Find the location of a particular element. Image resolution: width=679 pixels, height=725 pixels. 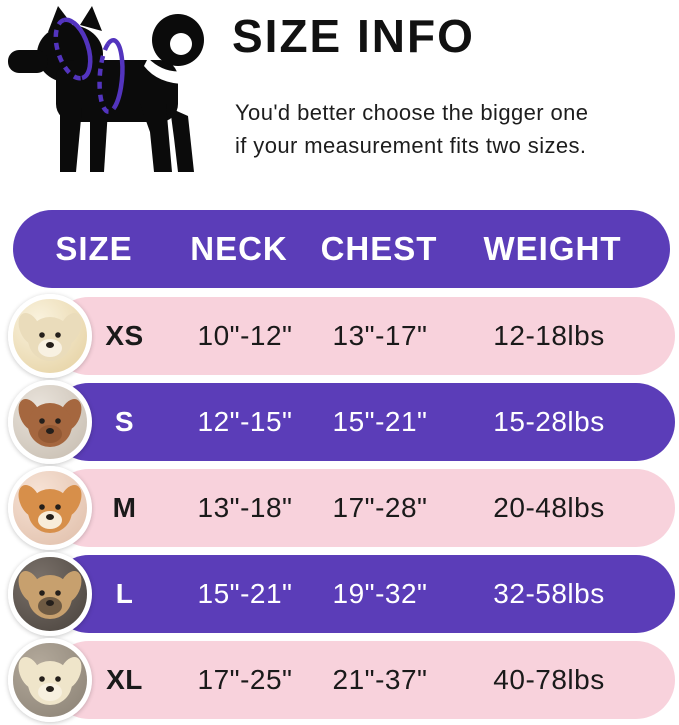

weight-value: 15-28lbs is located at coordinates (549, 421).